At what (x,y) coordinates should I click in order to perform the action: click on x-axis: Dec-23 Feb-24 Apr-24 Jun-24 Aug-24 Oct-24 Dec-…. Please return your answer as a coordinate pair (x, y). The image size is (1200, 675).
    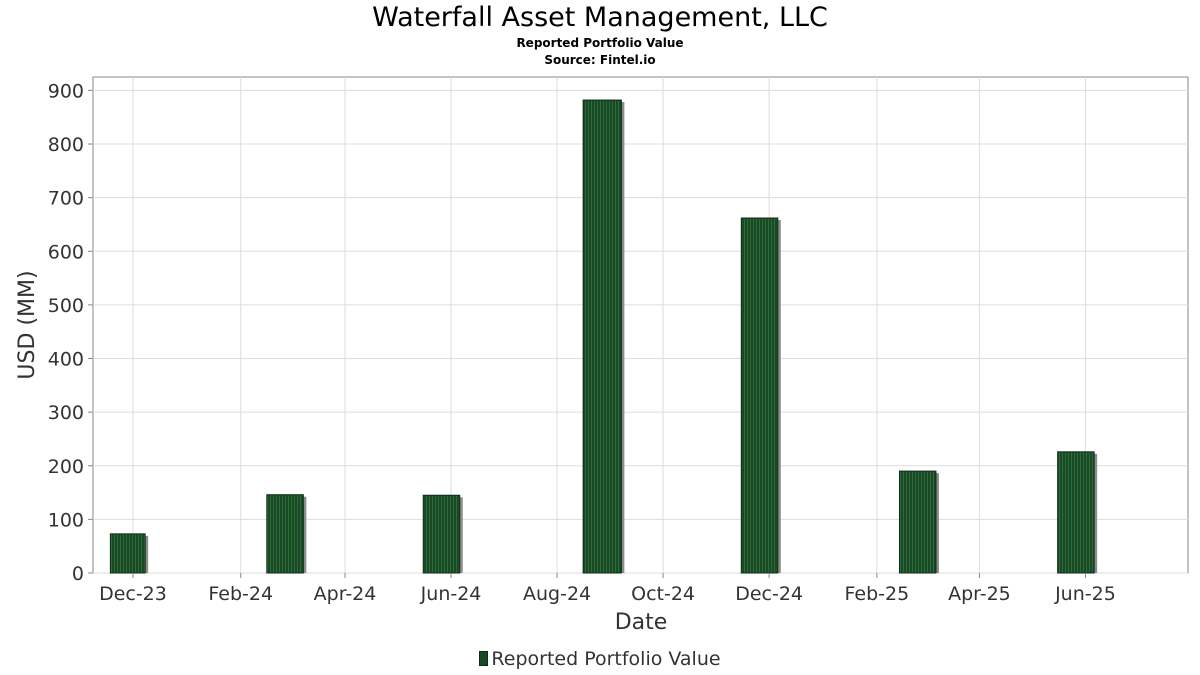
    Looking at the image, I should click on (607, 589).